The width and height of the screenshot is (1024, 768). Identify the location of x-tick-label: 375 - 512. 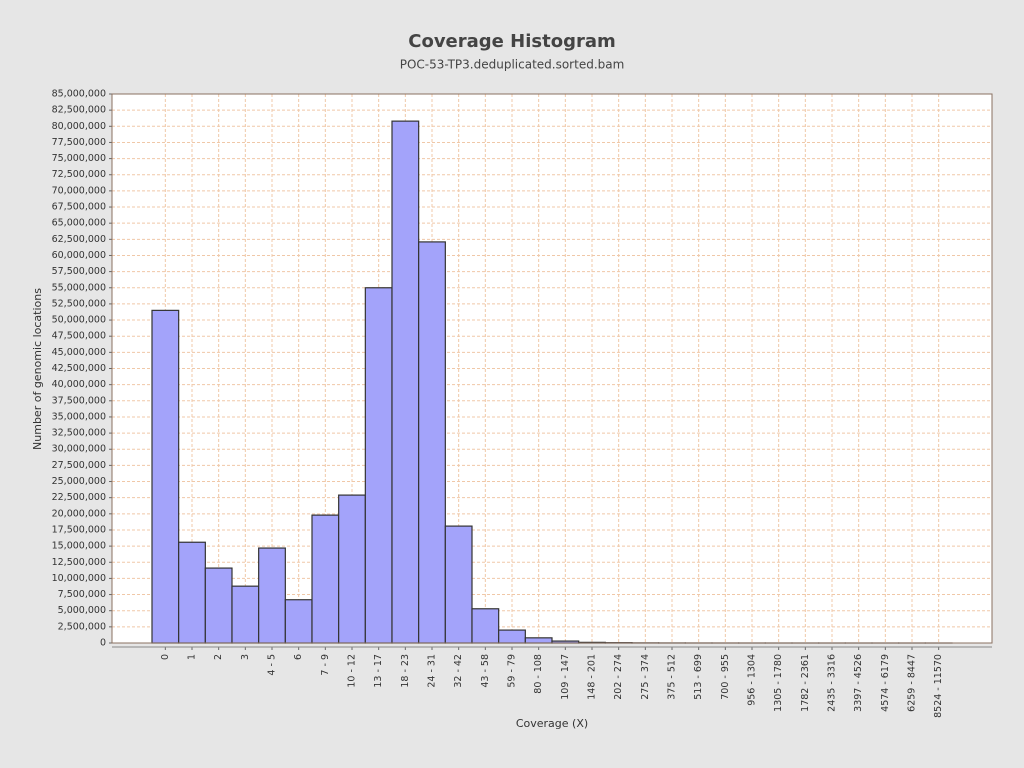
(672, 677).